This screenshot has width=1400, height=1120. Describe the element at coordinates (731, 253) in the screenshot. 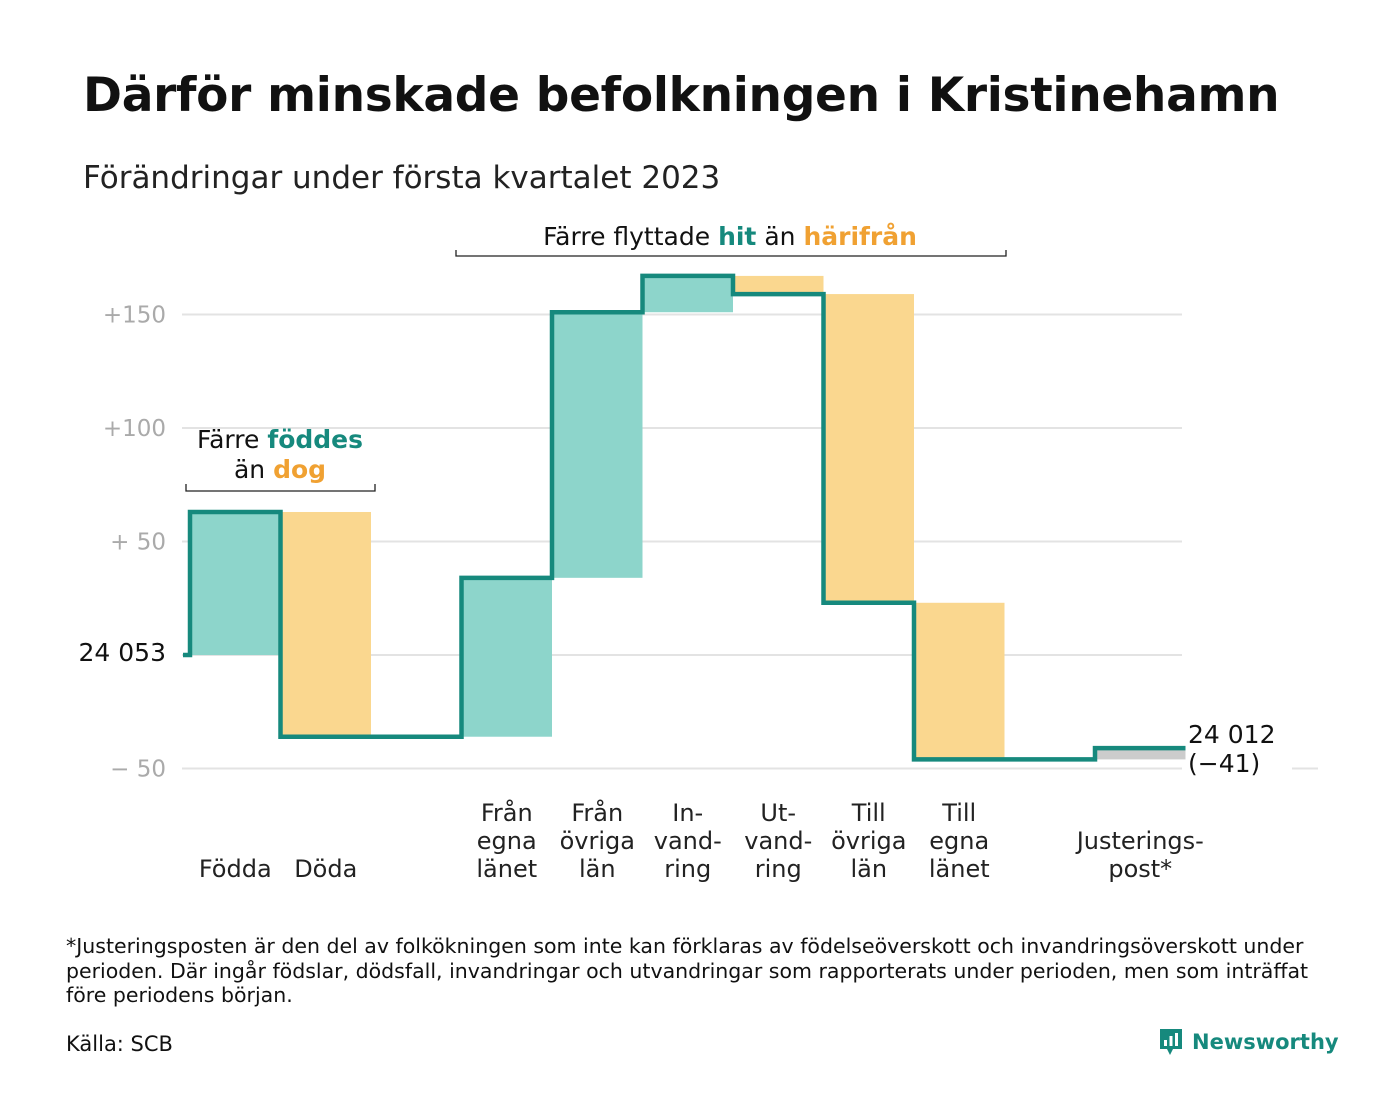

I see `migration-bracket` at that location.